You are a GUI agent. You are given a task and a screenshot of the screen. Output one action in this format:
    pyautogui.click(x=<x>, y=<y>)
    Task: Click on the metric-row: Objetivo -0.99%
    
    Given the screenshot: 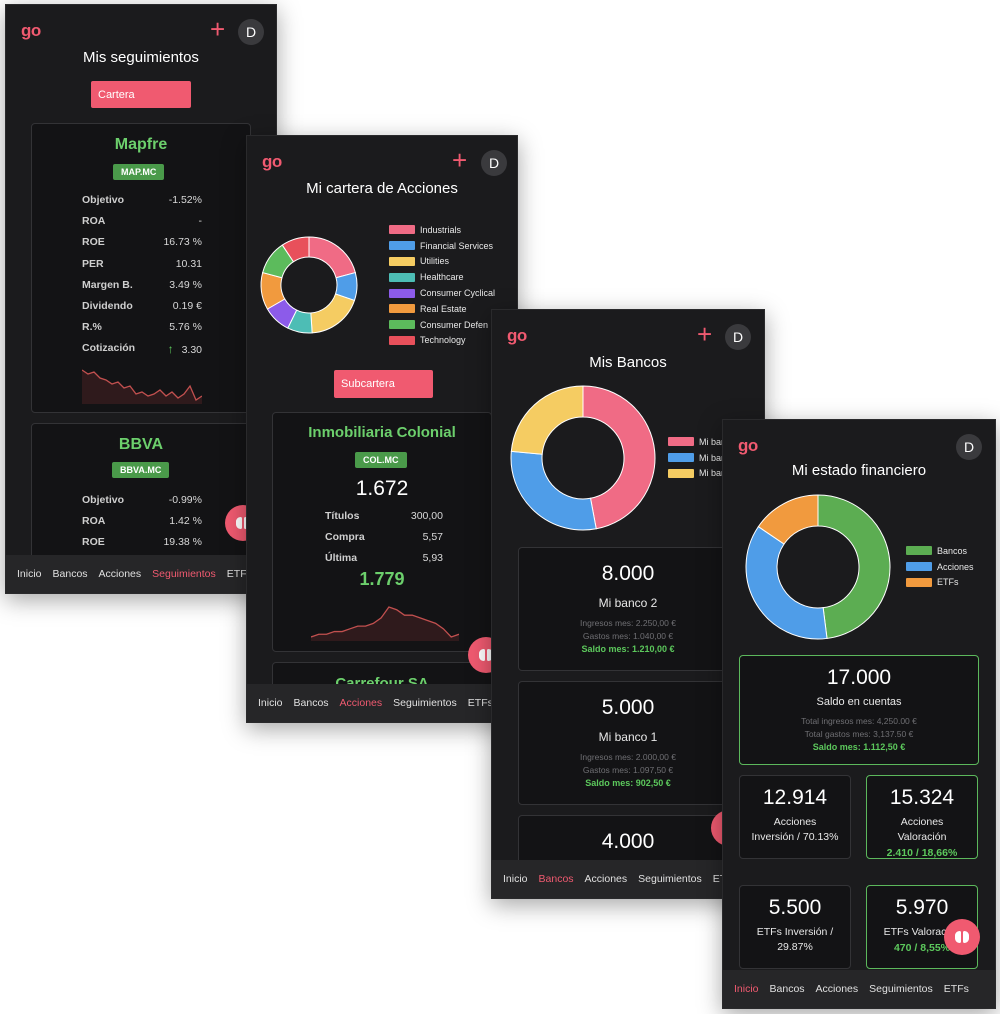 What is the action you would take?
    pyautogui.click(x=142, y=500)
    